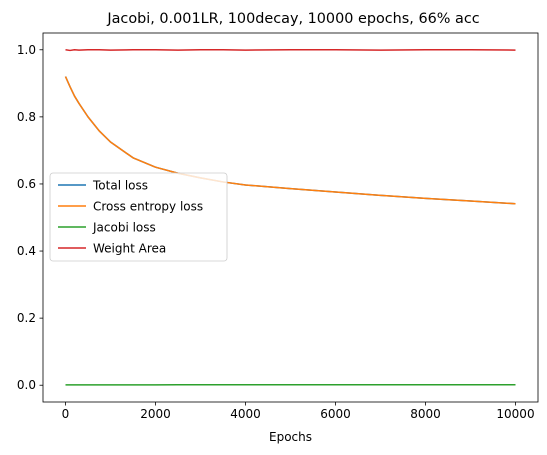 The width and height of the screenshot is (547, 455). I want to click on legend-label: Weight Area, so click(129, 249).